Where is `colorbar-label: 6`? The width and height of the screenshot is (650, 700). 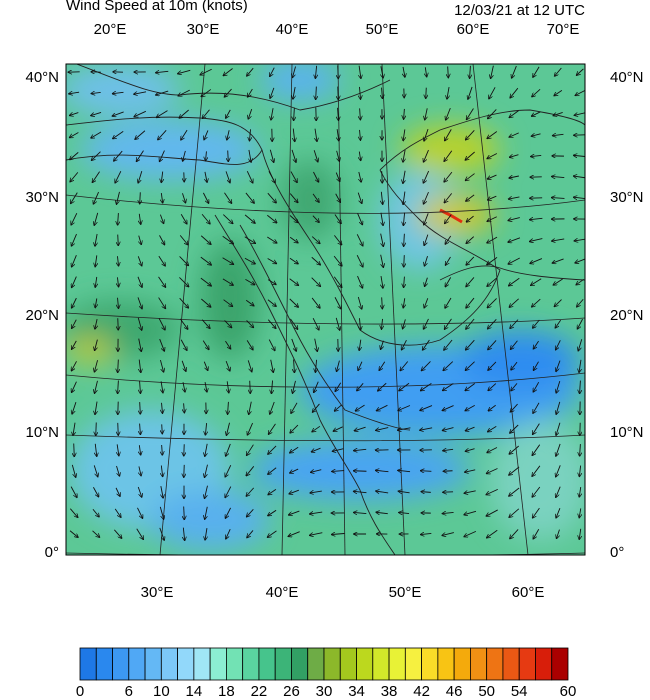
colorbar-label: 6 is located at coordinates (129, 691).